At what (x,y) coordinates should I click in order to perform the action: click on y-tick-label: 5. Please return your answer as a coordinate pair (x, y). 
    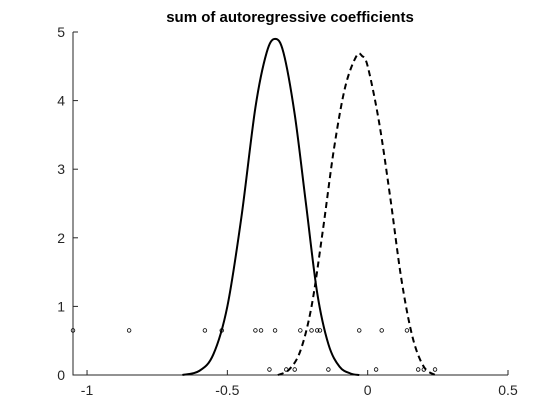
    Looking at the image, I should click on (61, 32).